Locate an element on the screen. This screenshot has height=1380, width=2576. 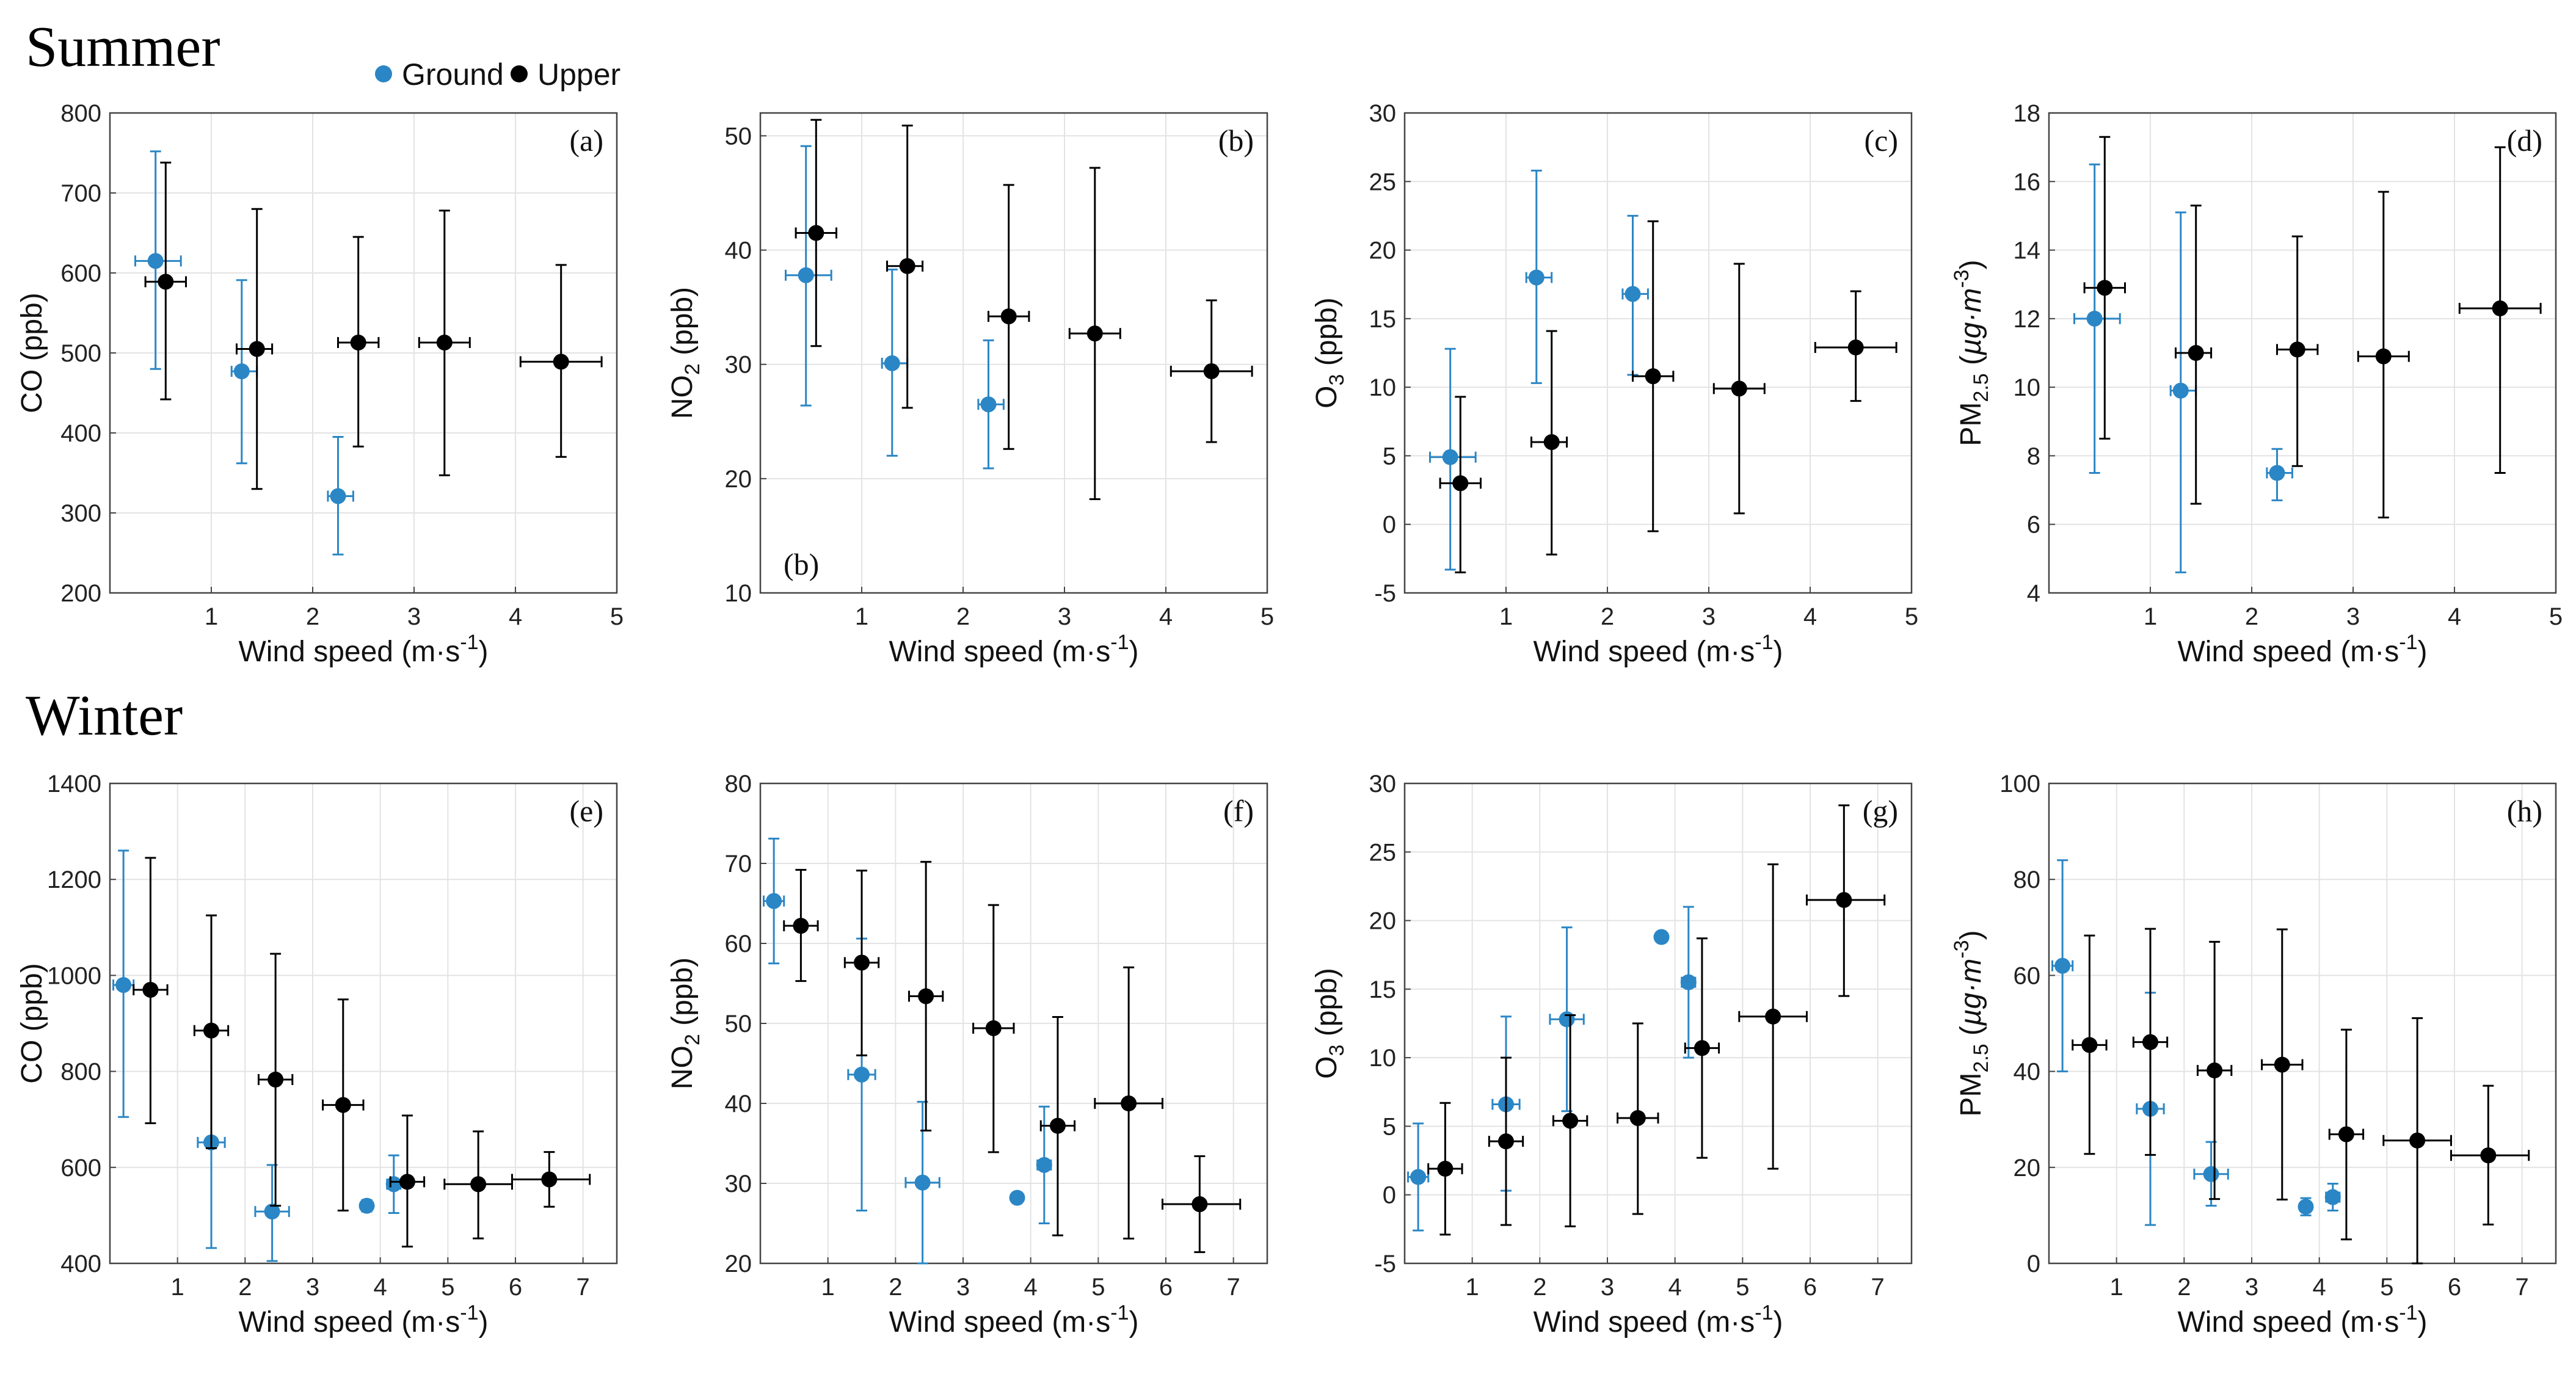
y-tick-label: 500 is located at coordinates (80, 353).